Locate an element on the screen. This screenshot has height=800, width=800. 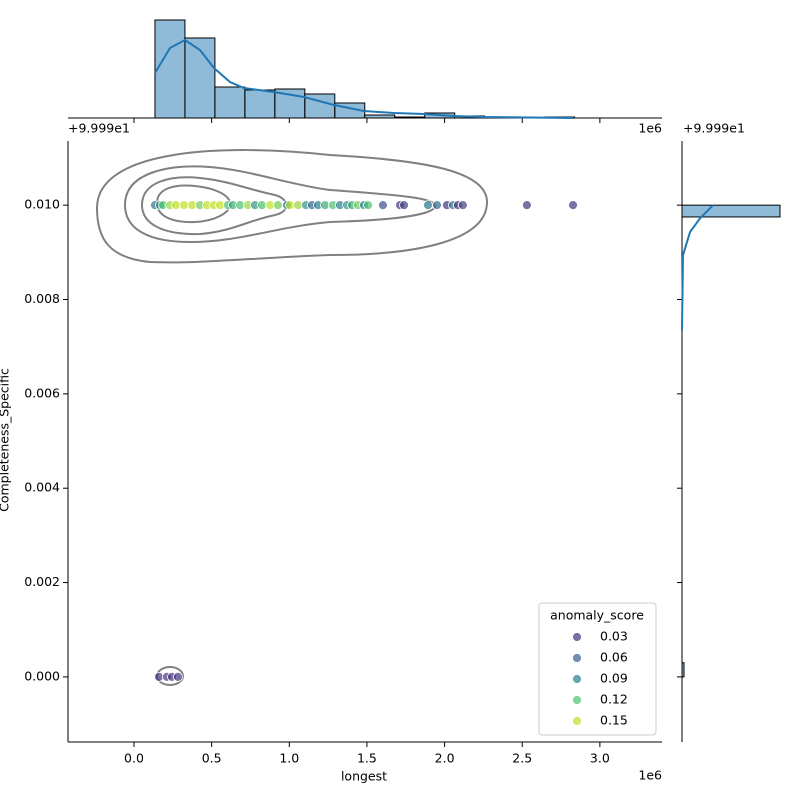
y-tick-label: 0.008 is located at coordinates (42, 298).